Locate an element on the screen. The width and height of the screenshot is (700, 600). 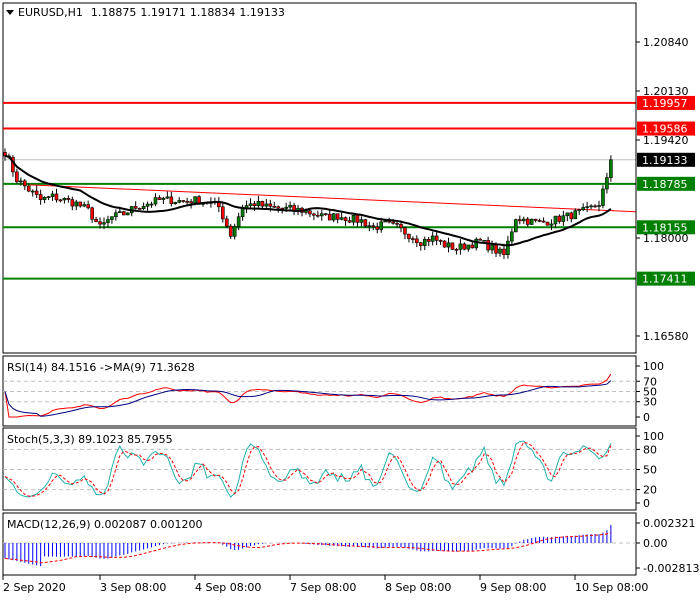
stoch-panel: Stoch(5,3,3) 89.1023 85.7955 is located at coordinates (319, 469).